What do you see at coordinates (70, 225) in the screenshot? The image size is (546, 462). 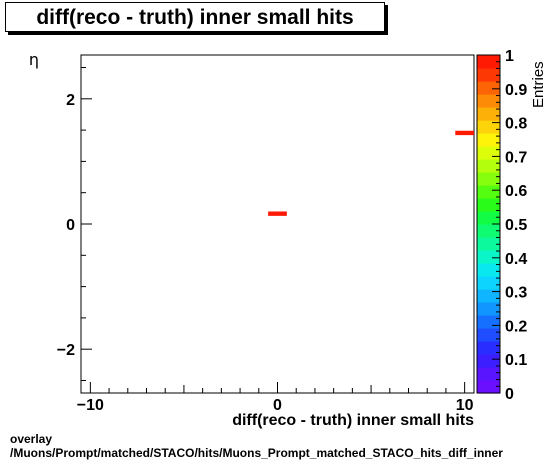 I see `y-tick-label: 0` at bounding box center [70, 225].